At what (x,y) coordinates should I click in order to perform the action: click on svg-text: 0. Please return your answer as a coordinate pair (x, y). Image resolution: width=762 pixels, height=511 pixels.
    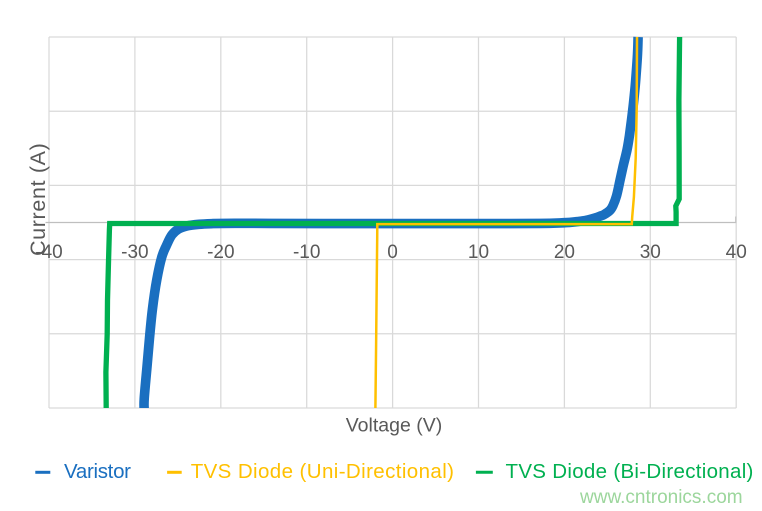
    Looking at the image, I should click on (392, 252).